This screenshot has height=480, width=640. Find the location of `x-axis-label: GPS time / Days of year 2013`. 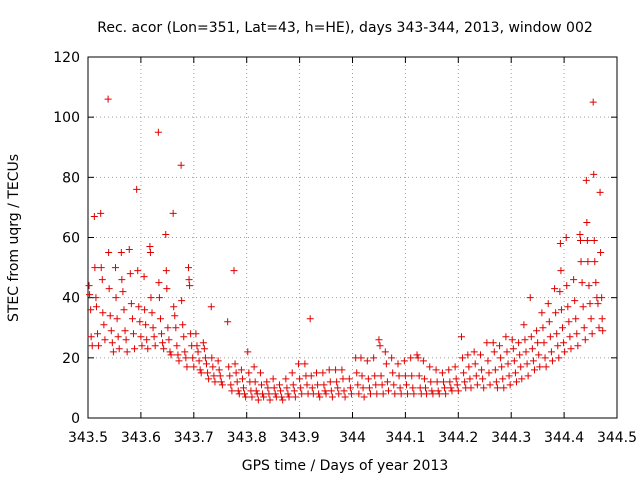

x-axis-label: GPS time / Days of year 2013 is located at coordinates (345, 466).